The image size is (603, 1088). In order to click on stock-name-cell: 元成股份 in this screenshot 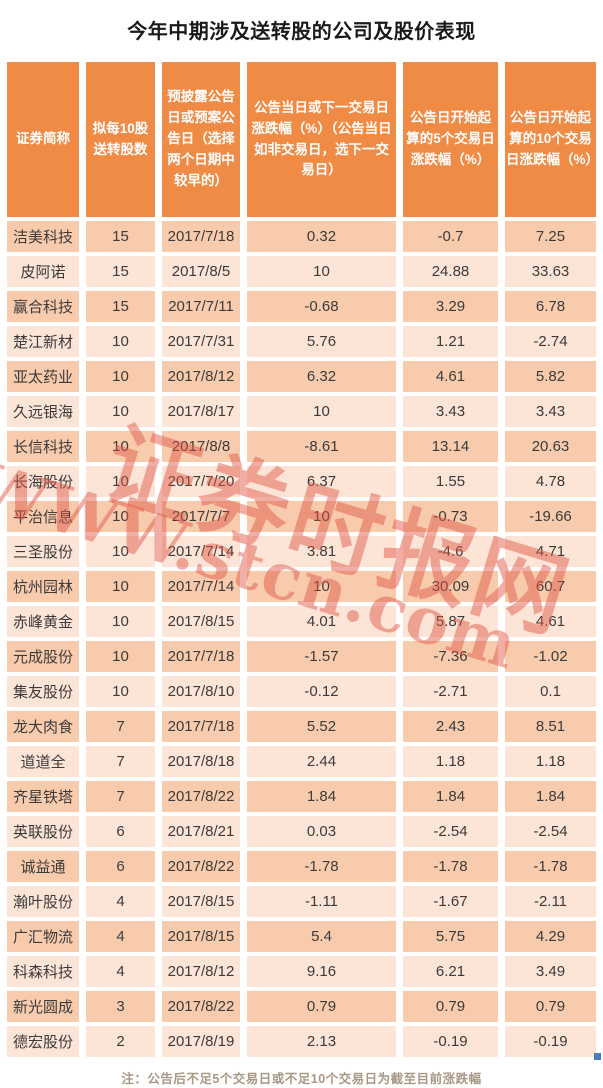, I will do `click(43, 656)`.